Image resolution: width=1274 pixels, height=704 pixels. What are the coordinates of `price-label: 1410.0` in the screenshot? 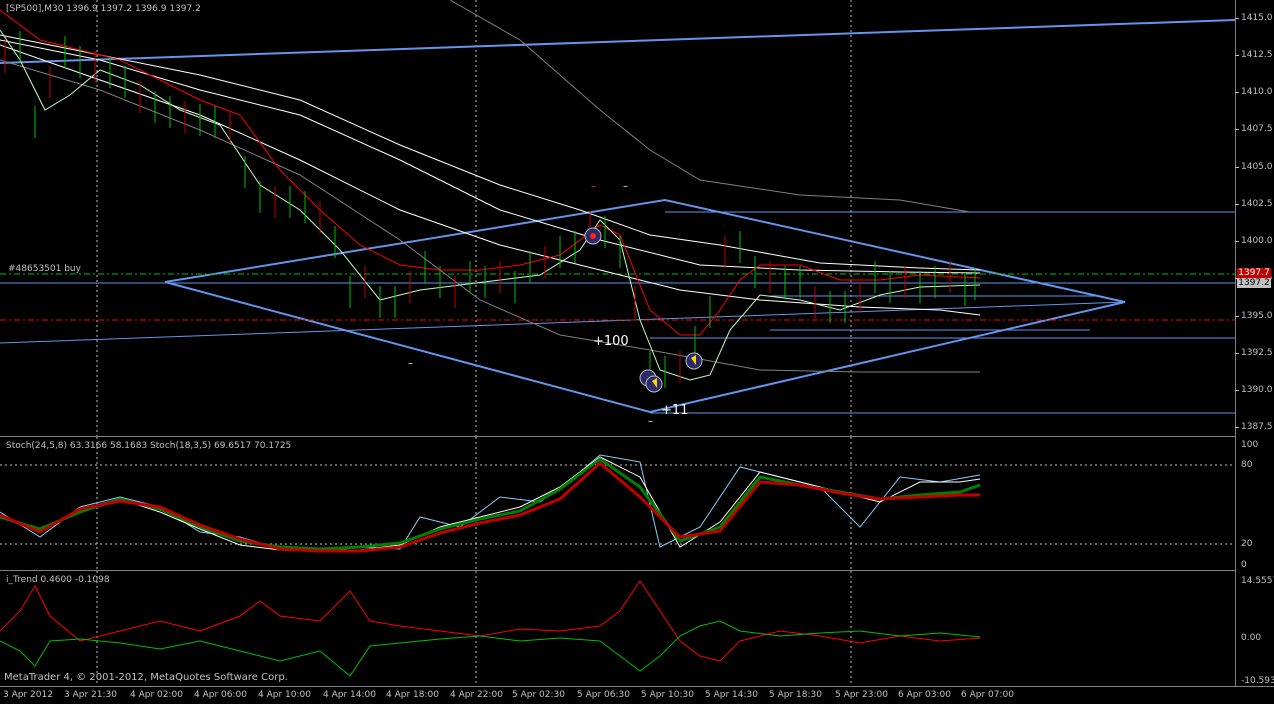 It's located at (1257, 92).